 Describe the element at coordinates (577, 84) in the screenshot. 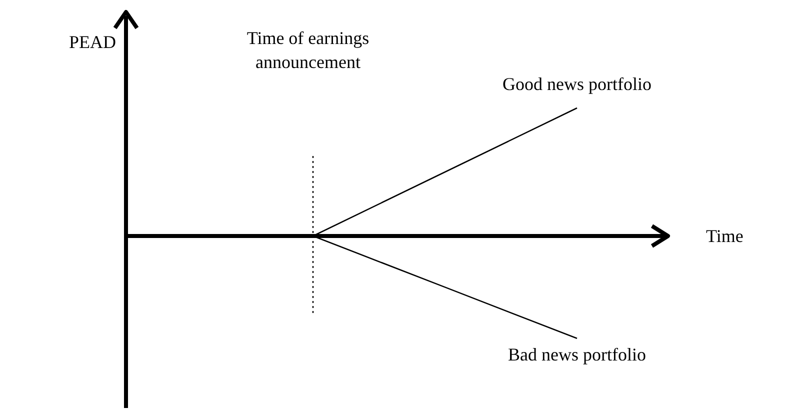

I see `series-label: Good news portfolio` at that location.